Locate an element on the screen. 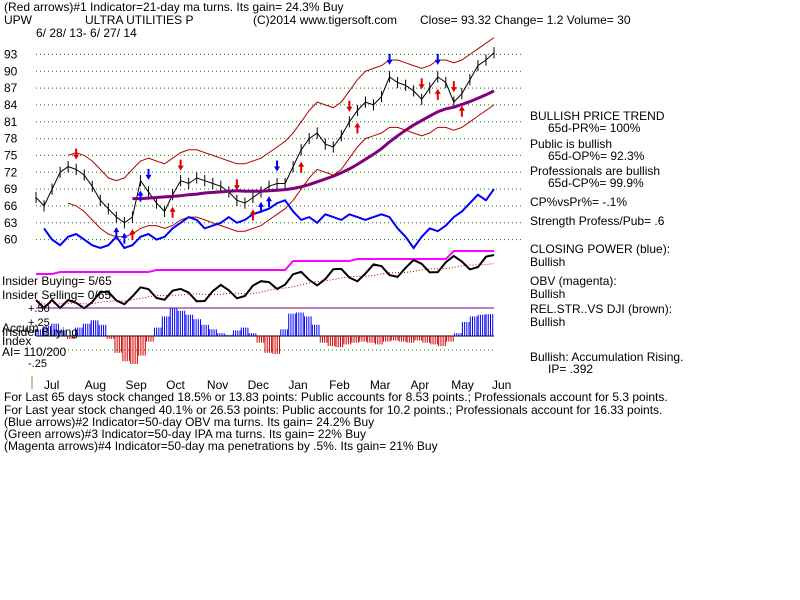 Image resolution: width=800 pixels, height=600 pixels. accum-tick-label: -.25 is located at coordinates (37, 364).